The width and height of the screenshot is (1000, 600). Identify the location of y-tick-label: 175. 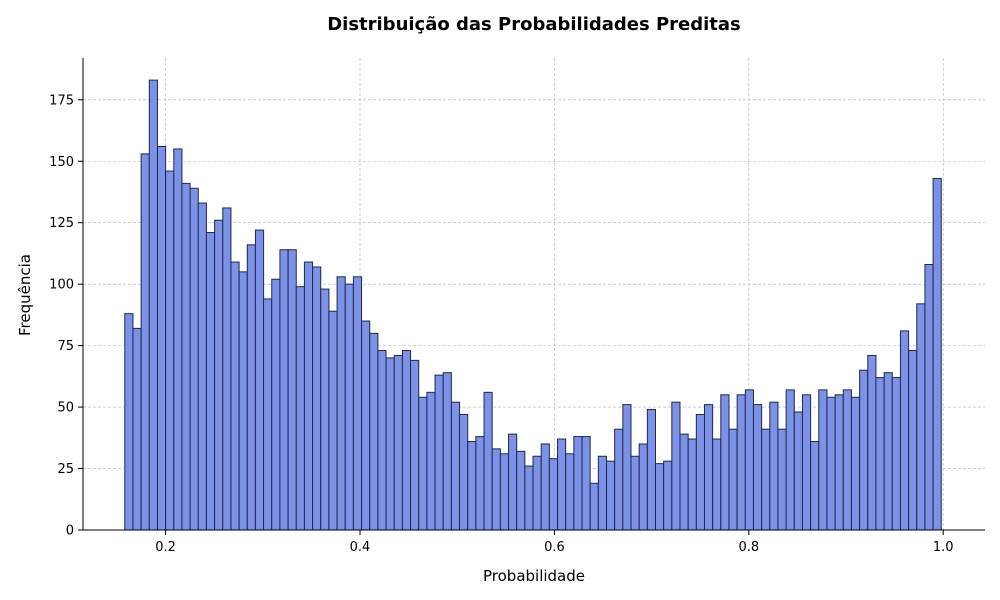
(61, 100).